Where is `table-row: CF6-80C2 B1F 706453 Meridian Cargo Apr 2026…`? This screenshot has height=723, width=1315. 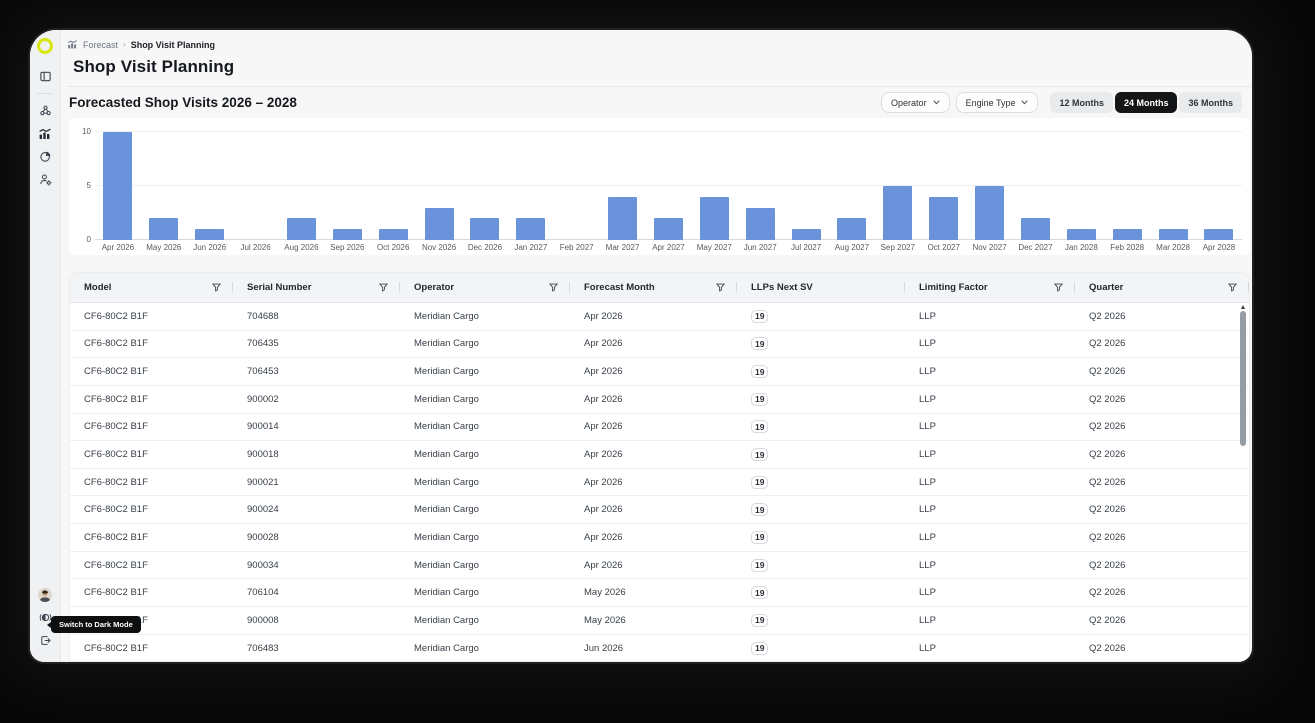
table-row: CF6-80C2 B1F 706453 Meridian Cargo Apr 2026… is located at coordinates (659, 372).